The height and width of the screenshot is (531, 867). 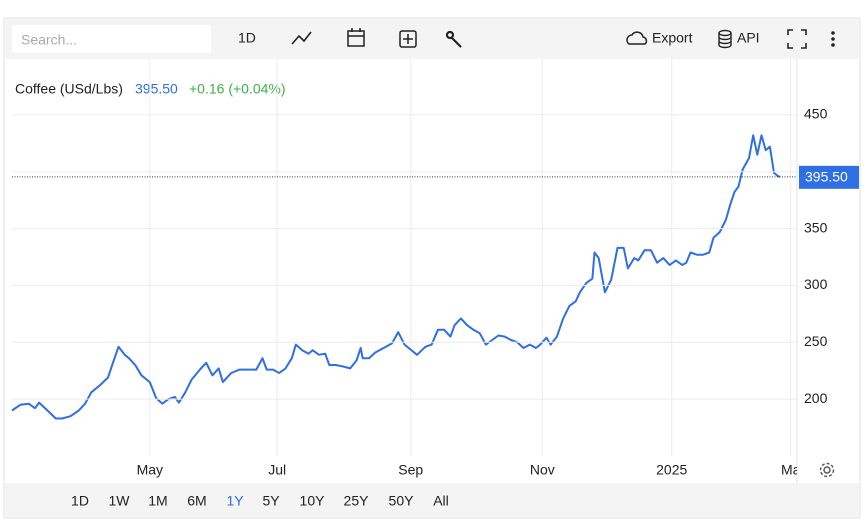 What do you see at coordinates (671, 470) in the screenshot?
I see `x-tick-label: 2025` at bounding box center [671, 470].